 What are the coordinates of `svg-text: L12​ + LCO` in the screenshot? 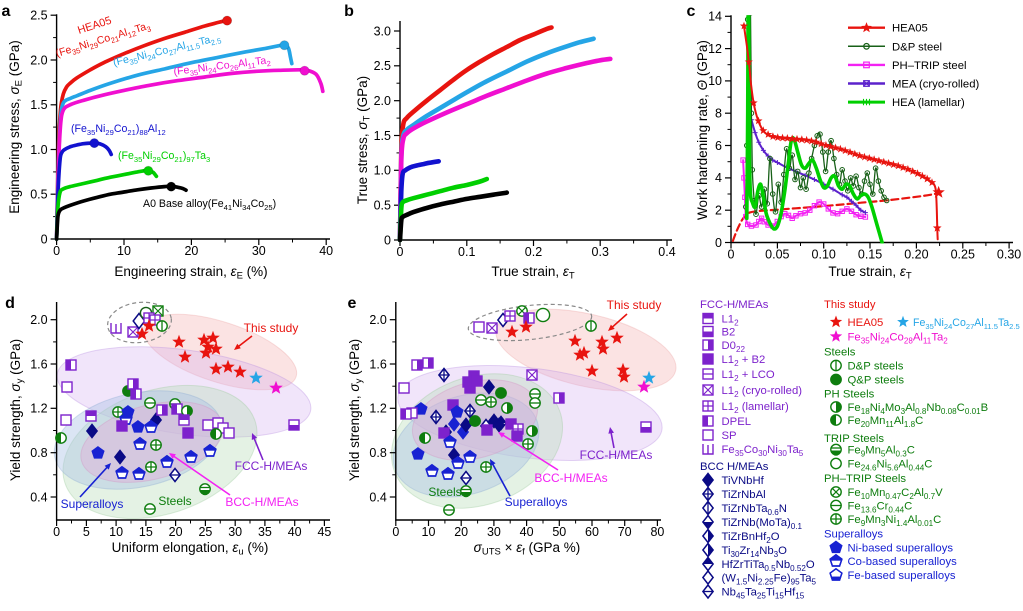 It's located at (748, 376).